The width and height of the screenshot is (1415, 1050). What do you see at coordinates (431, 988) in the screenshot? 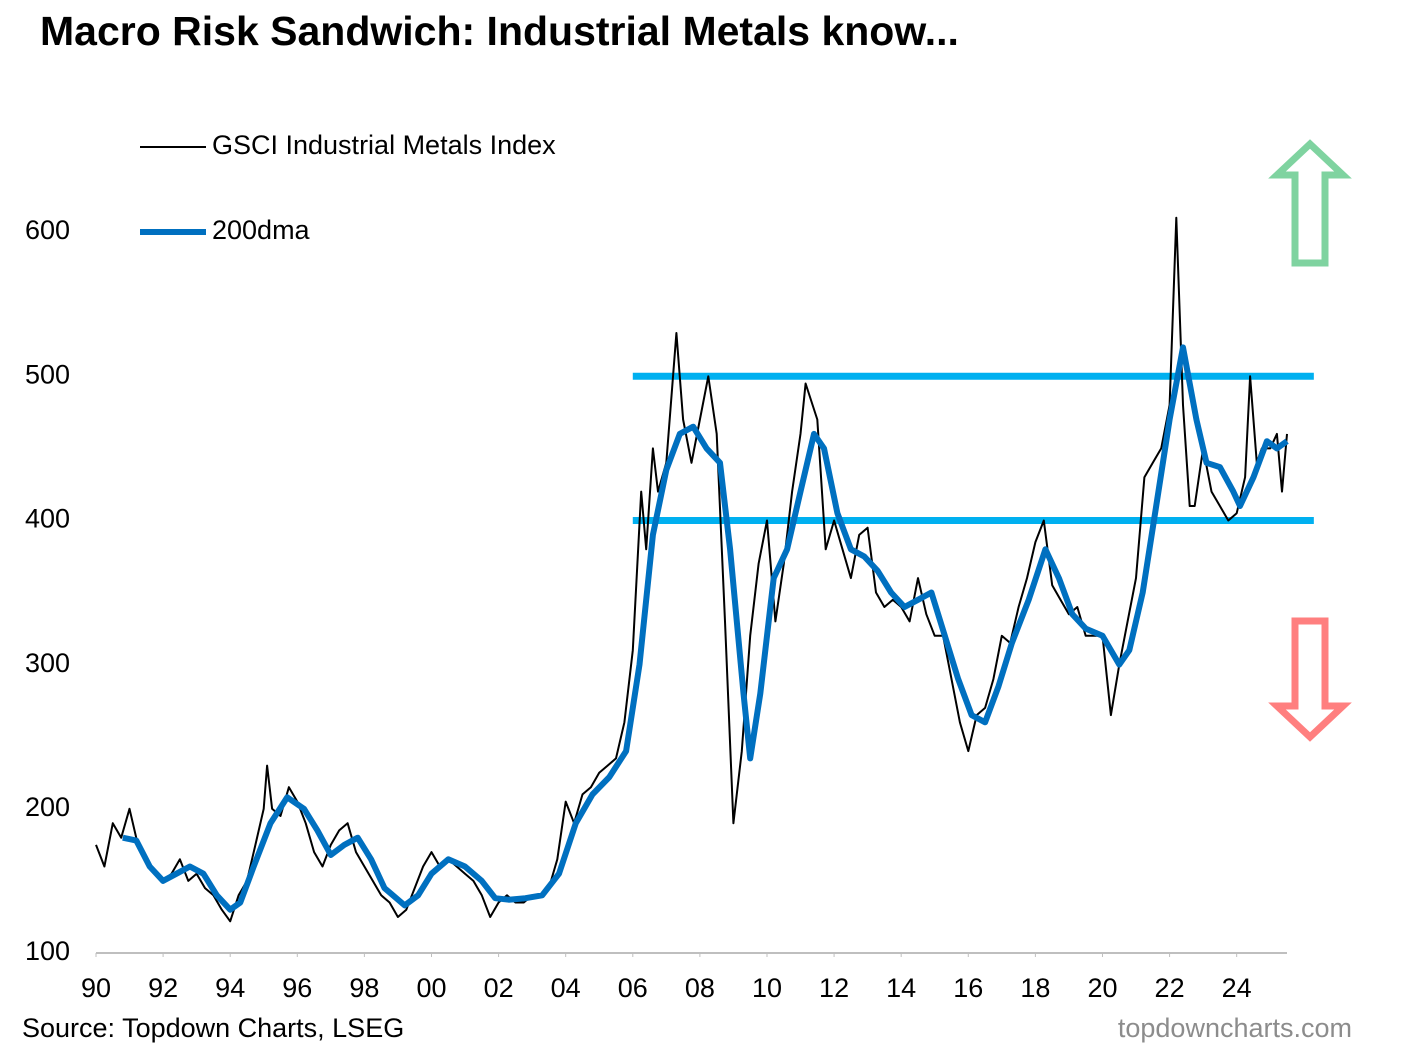
I see `x-tick-label: 00` at bounding box center [431, 988].